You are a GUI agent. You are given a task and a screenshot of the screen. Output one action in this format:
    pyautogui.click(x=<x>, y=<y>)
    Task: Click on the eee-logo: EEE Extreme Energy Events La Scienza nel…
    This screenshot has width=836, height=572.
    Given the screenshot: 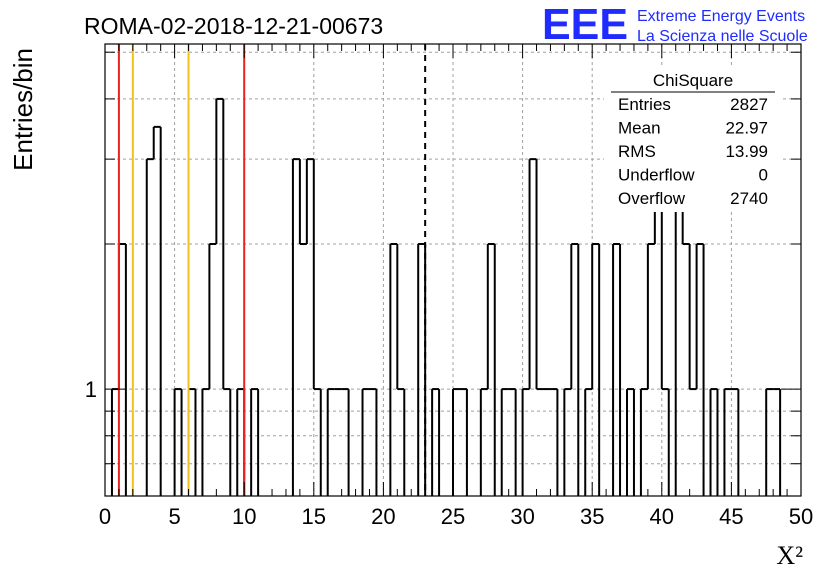 What is the action you would take?
    pyautogui.click(x=675, y=24)
    